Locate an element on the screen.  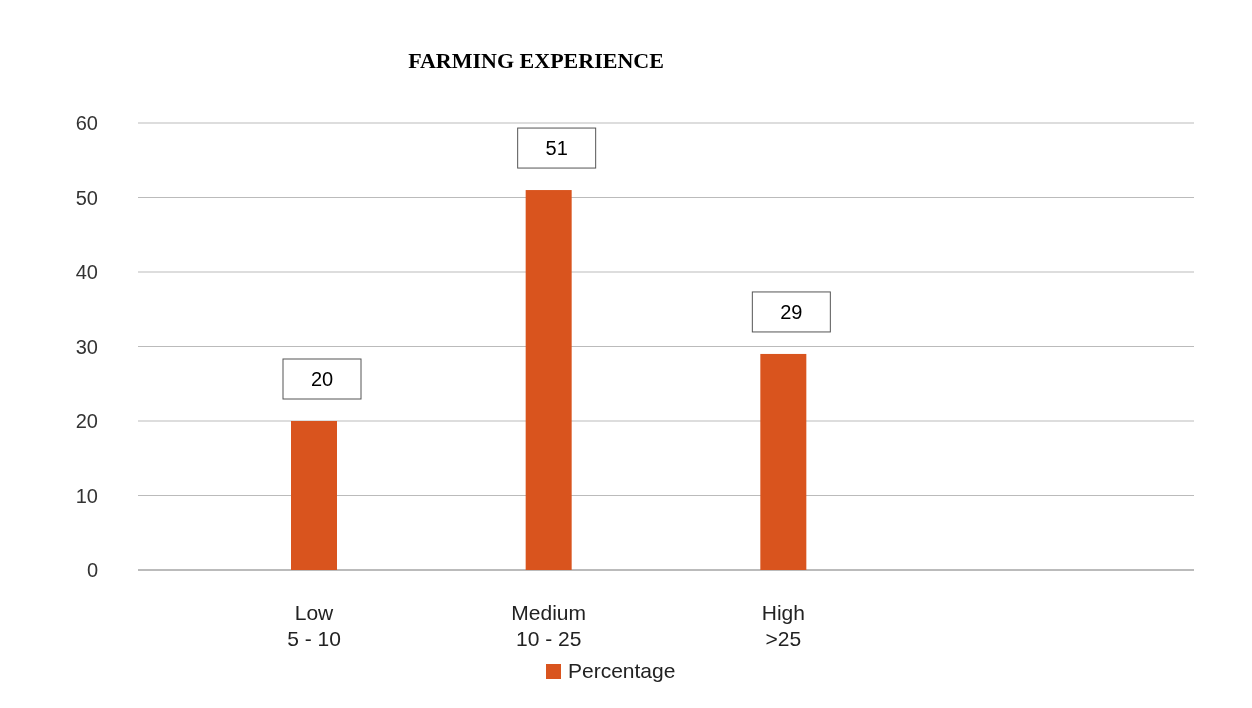
y-tick-label: 50 is located at coordinates (86, 197).